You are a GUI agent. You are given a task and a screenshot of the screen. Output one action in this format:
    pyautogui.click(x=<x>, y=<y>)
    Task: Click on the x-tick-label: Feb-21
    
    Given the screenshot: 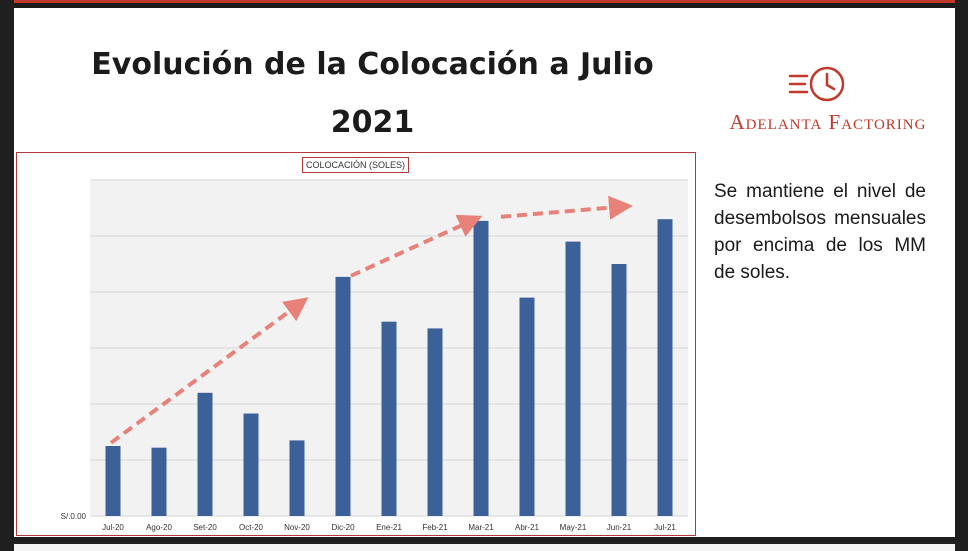 What is the action you would take?
    pyautogui.click(x=435, y=527)
    